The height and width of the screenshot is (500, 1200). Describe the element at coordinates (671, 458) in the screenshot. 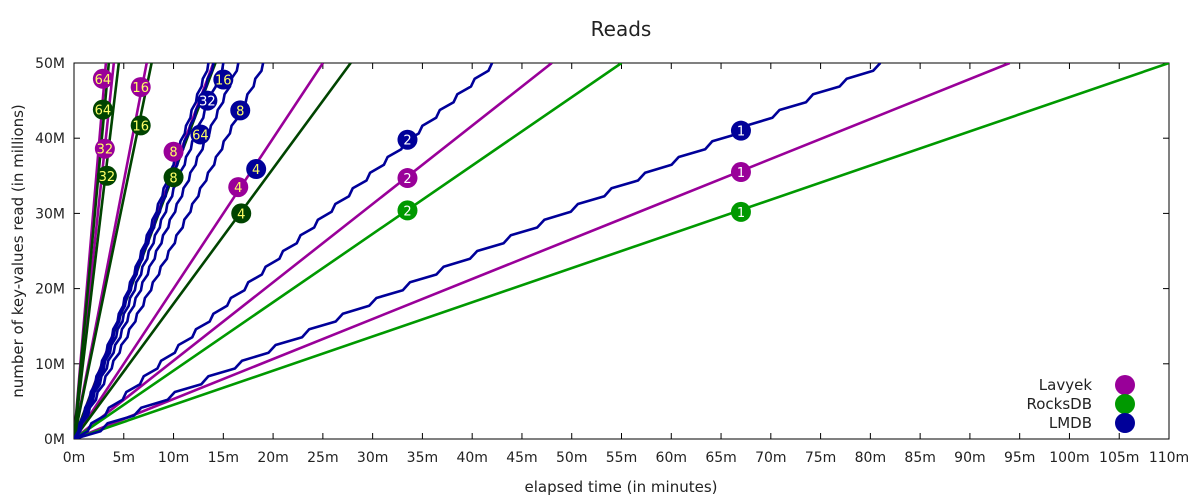

I see `x-tick-label: 60m` at that location.